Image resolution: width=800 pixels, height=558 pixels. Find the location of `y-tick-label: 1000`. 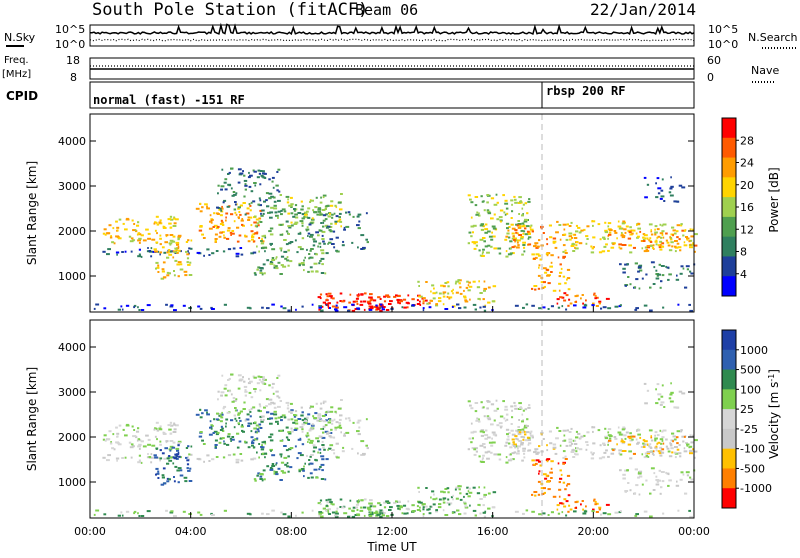

y-tick-label: 1000 is located at coordinates (72, 482).